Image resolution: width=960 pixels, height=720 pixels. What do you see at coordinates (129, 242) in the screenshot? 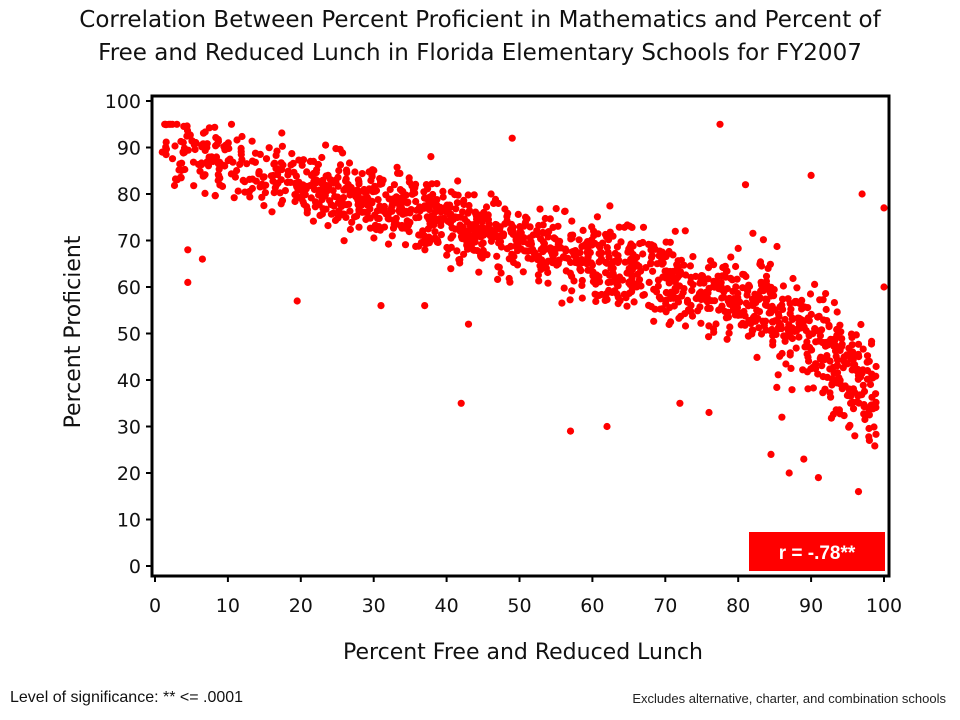
I see `y-tick-label: 70` at bounding box center [129, 242].